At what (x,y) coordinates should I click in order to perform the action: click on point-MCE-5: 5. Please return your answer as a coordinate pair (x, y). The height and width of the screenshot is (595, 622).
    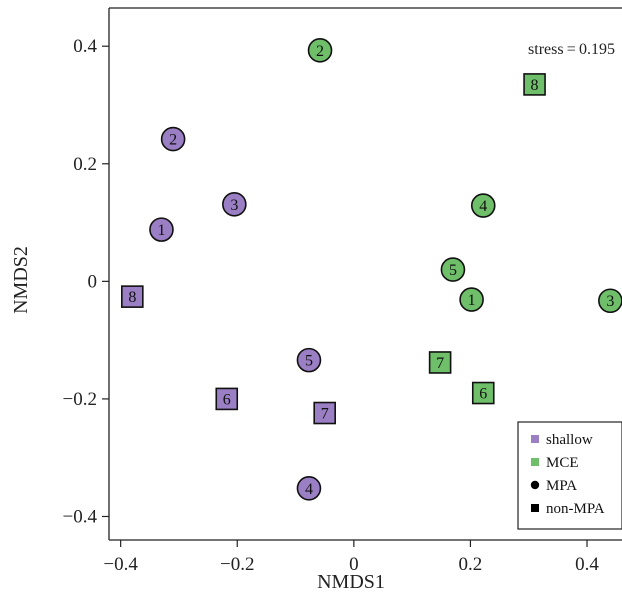
    Looking at the image, I should click on (453, 269).